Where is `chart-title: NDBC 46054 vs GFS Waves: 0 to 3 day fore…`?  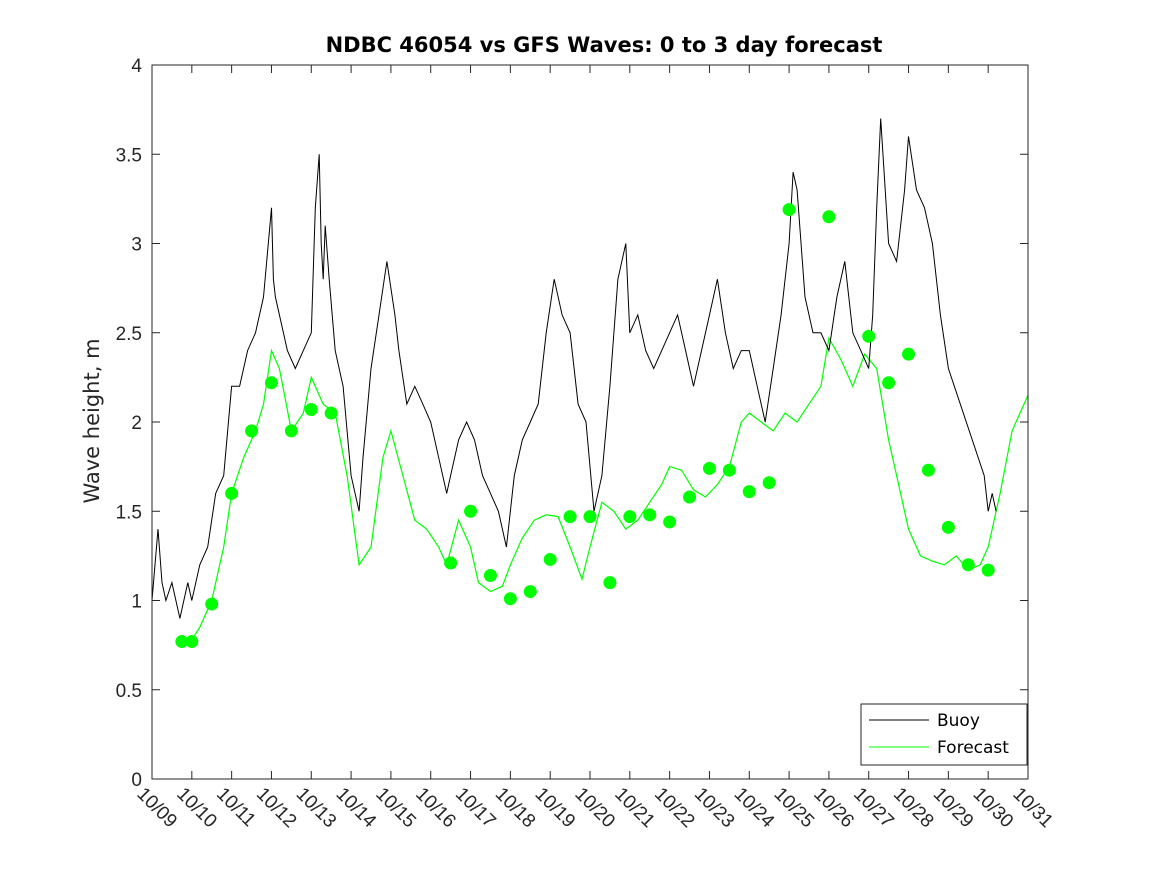 chart-title: NDBC 46054 vs GFS Waves: 0 to 3 day fore… is located at coordinates (604, 45).